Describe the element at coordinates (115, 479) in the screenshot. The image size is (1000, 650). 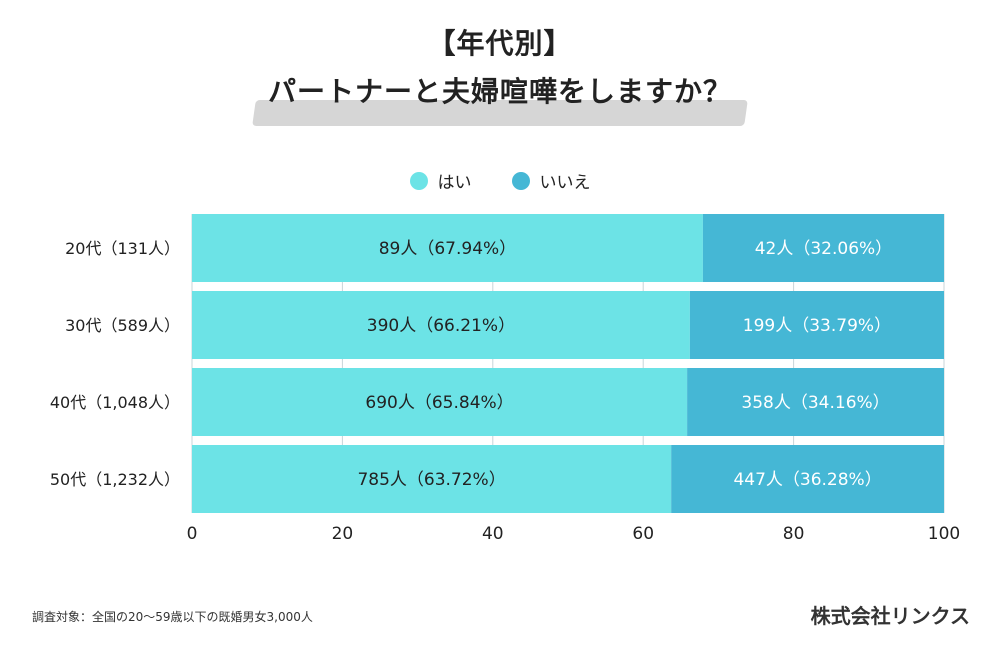
I see `category-label: 50代（1,232人）` at that location.